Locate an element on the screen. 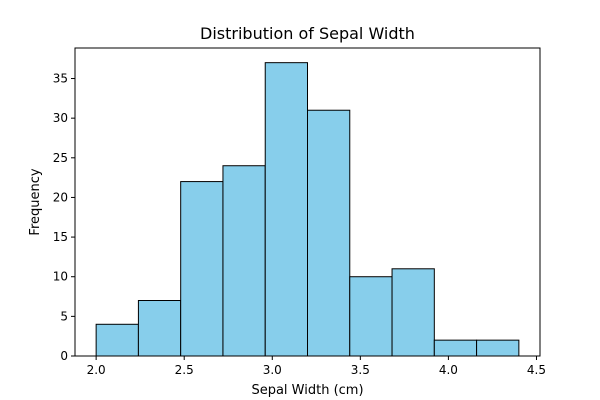  x-tick-label: 3.5 is located at coordinates (360, 370).